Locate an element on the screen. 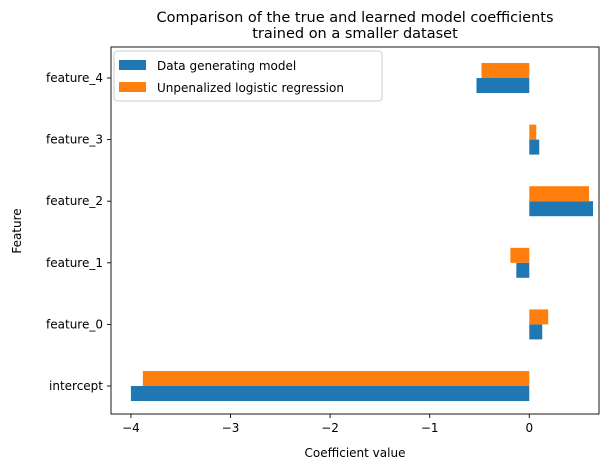  chart-title-line-2: trained on a smaller dataset is located at coordinates (355, 34).